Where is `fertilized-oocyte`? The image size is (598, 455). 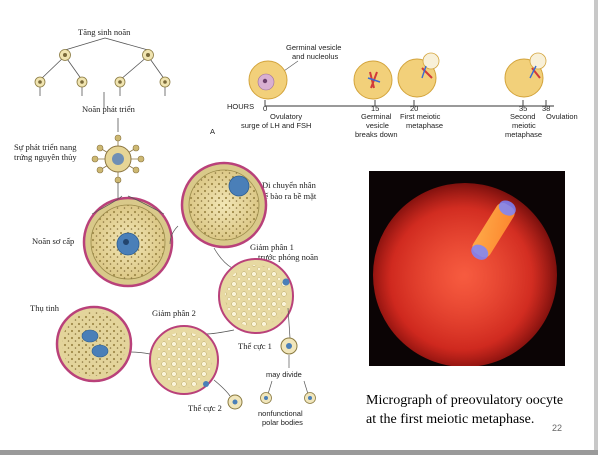 fertilized-oocyte is located at coordinates (94, 344).